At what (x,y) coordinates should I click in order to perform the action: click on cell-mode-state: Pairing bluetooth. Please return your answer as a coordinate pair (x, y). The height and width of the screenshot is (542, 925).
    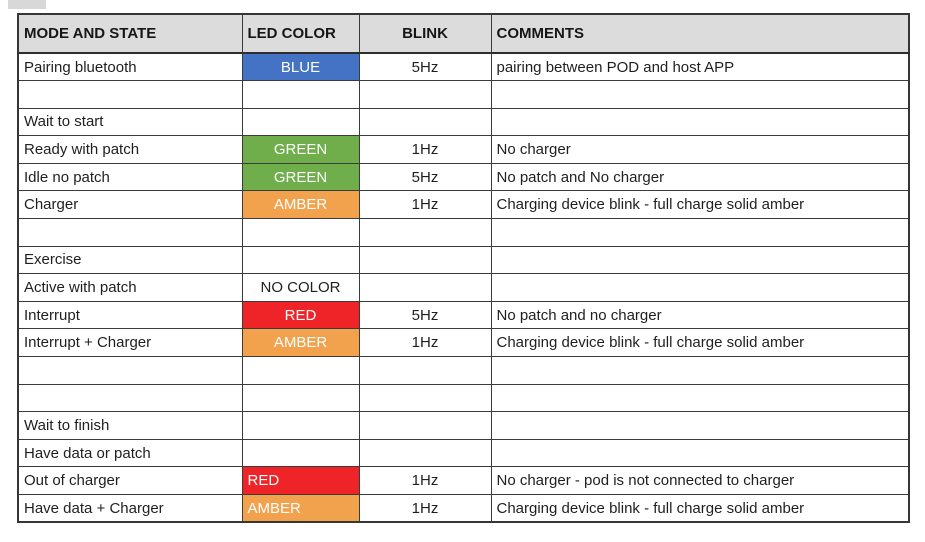
    Looking at the image, I should click on (130, 67).